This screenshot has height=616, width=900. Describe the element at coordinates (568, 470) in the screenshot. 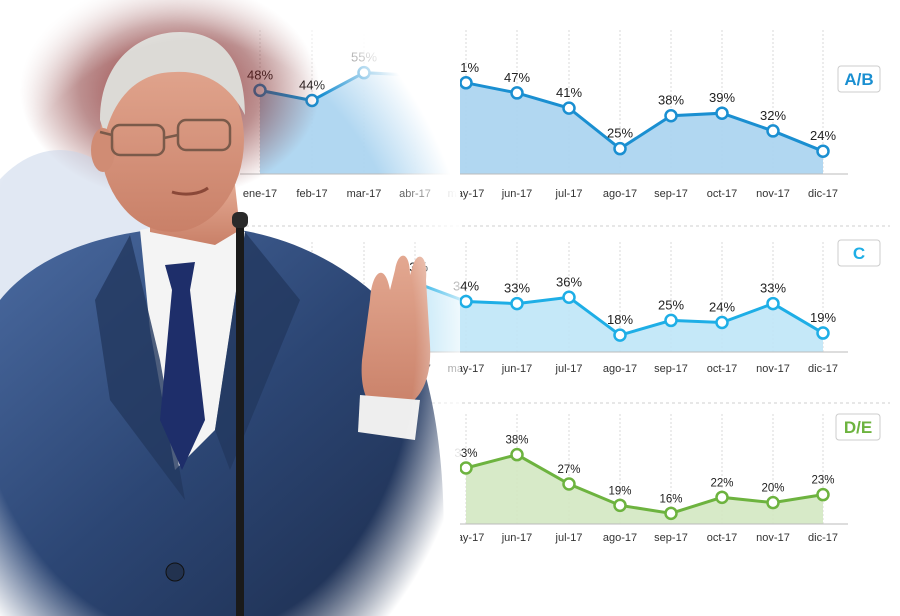

I see `data-label: 27%` at that location.